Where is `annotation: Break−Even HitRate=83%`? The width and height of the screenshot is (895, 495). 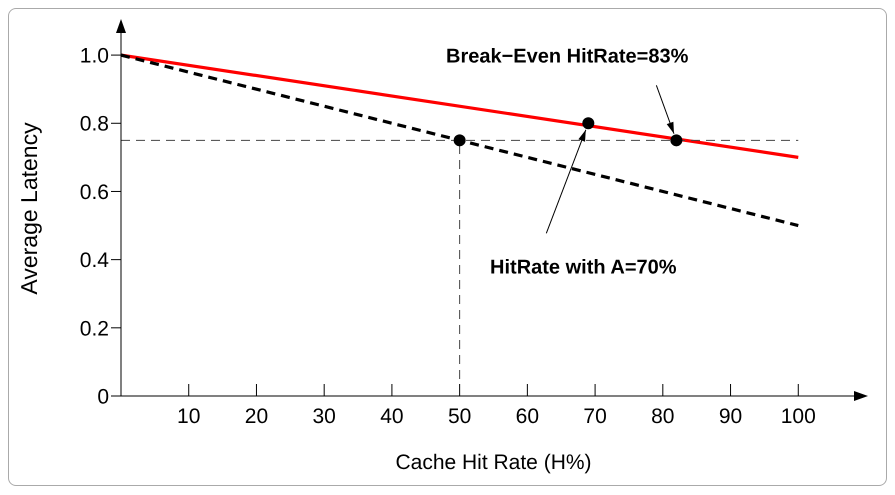
annotation: Break−Even HitRate=83% is located at coordinates (567, 56).